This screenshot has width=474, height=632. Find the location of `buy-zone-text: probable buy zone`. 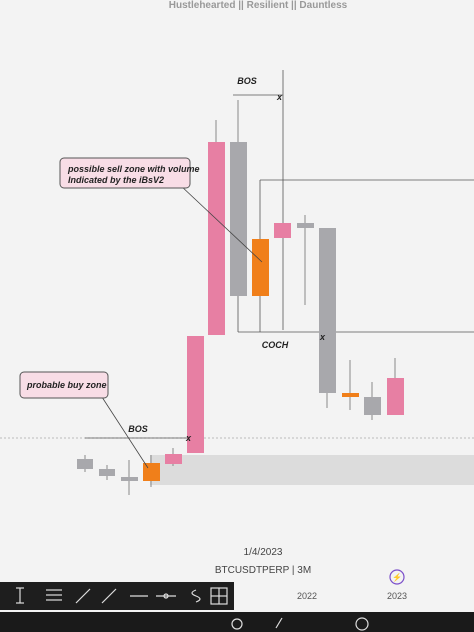

buy-zone-text: probable buy zone is located at coordinates (66, 385).